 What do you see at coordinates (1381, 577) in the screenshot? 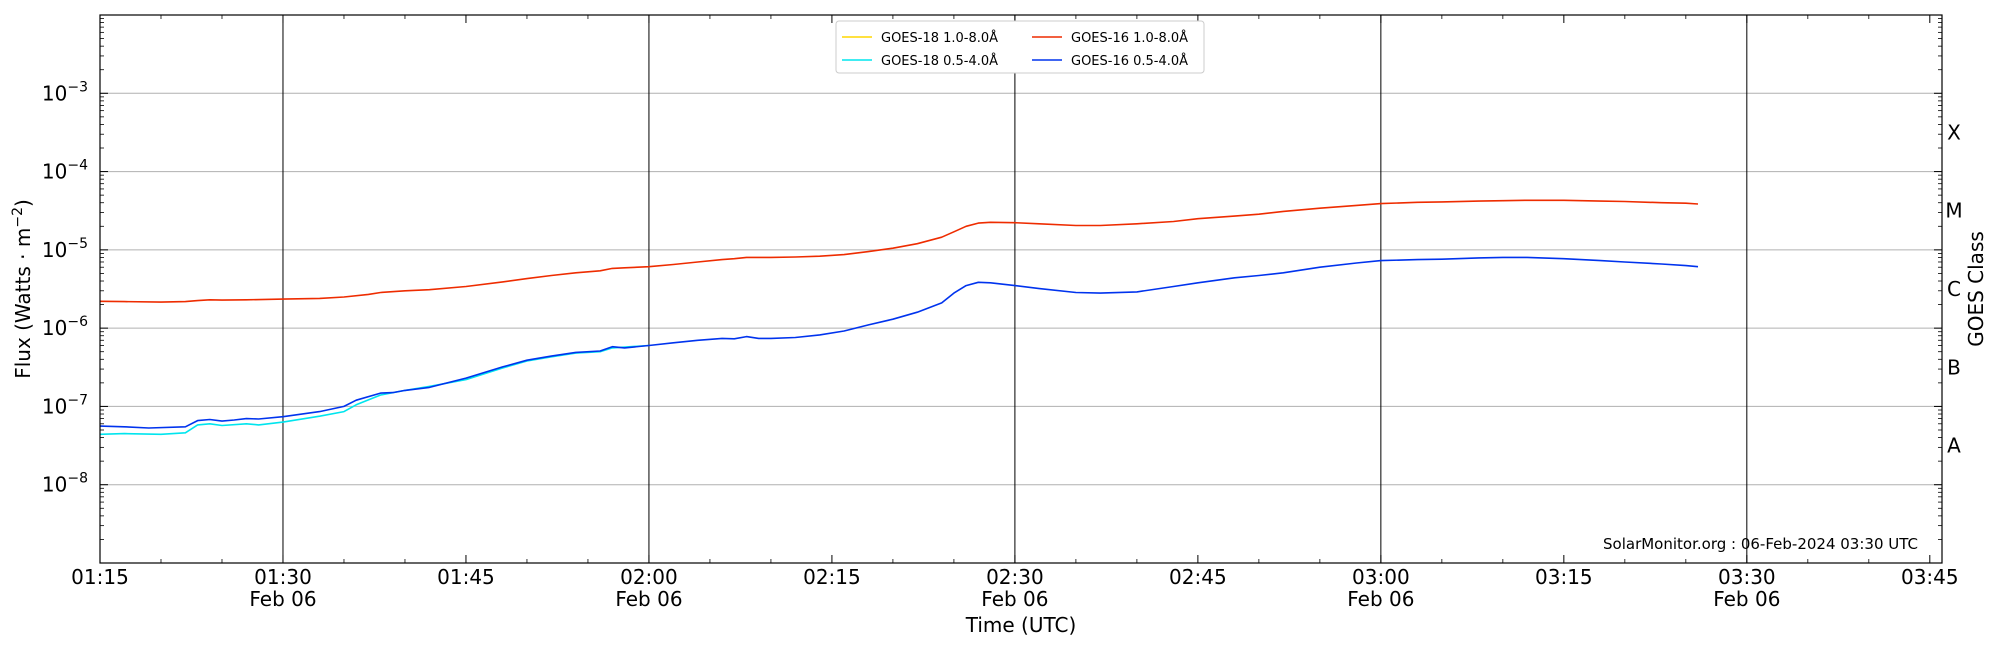
I see `x-tick-label: 03:00` at bounding box center [1381, 577].